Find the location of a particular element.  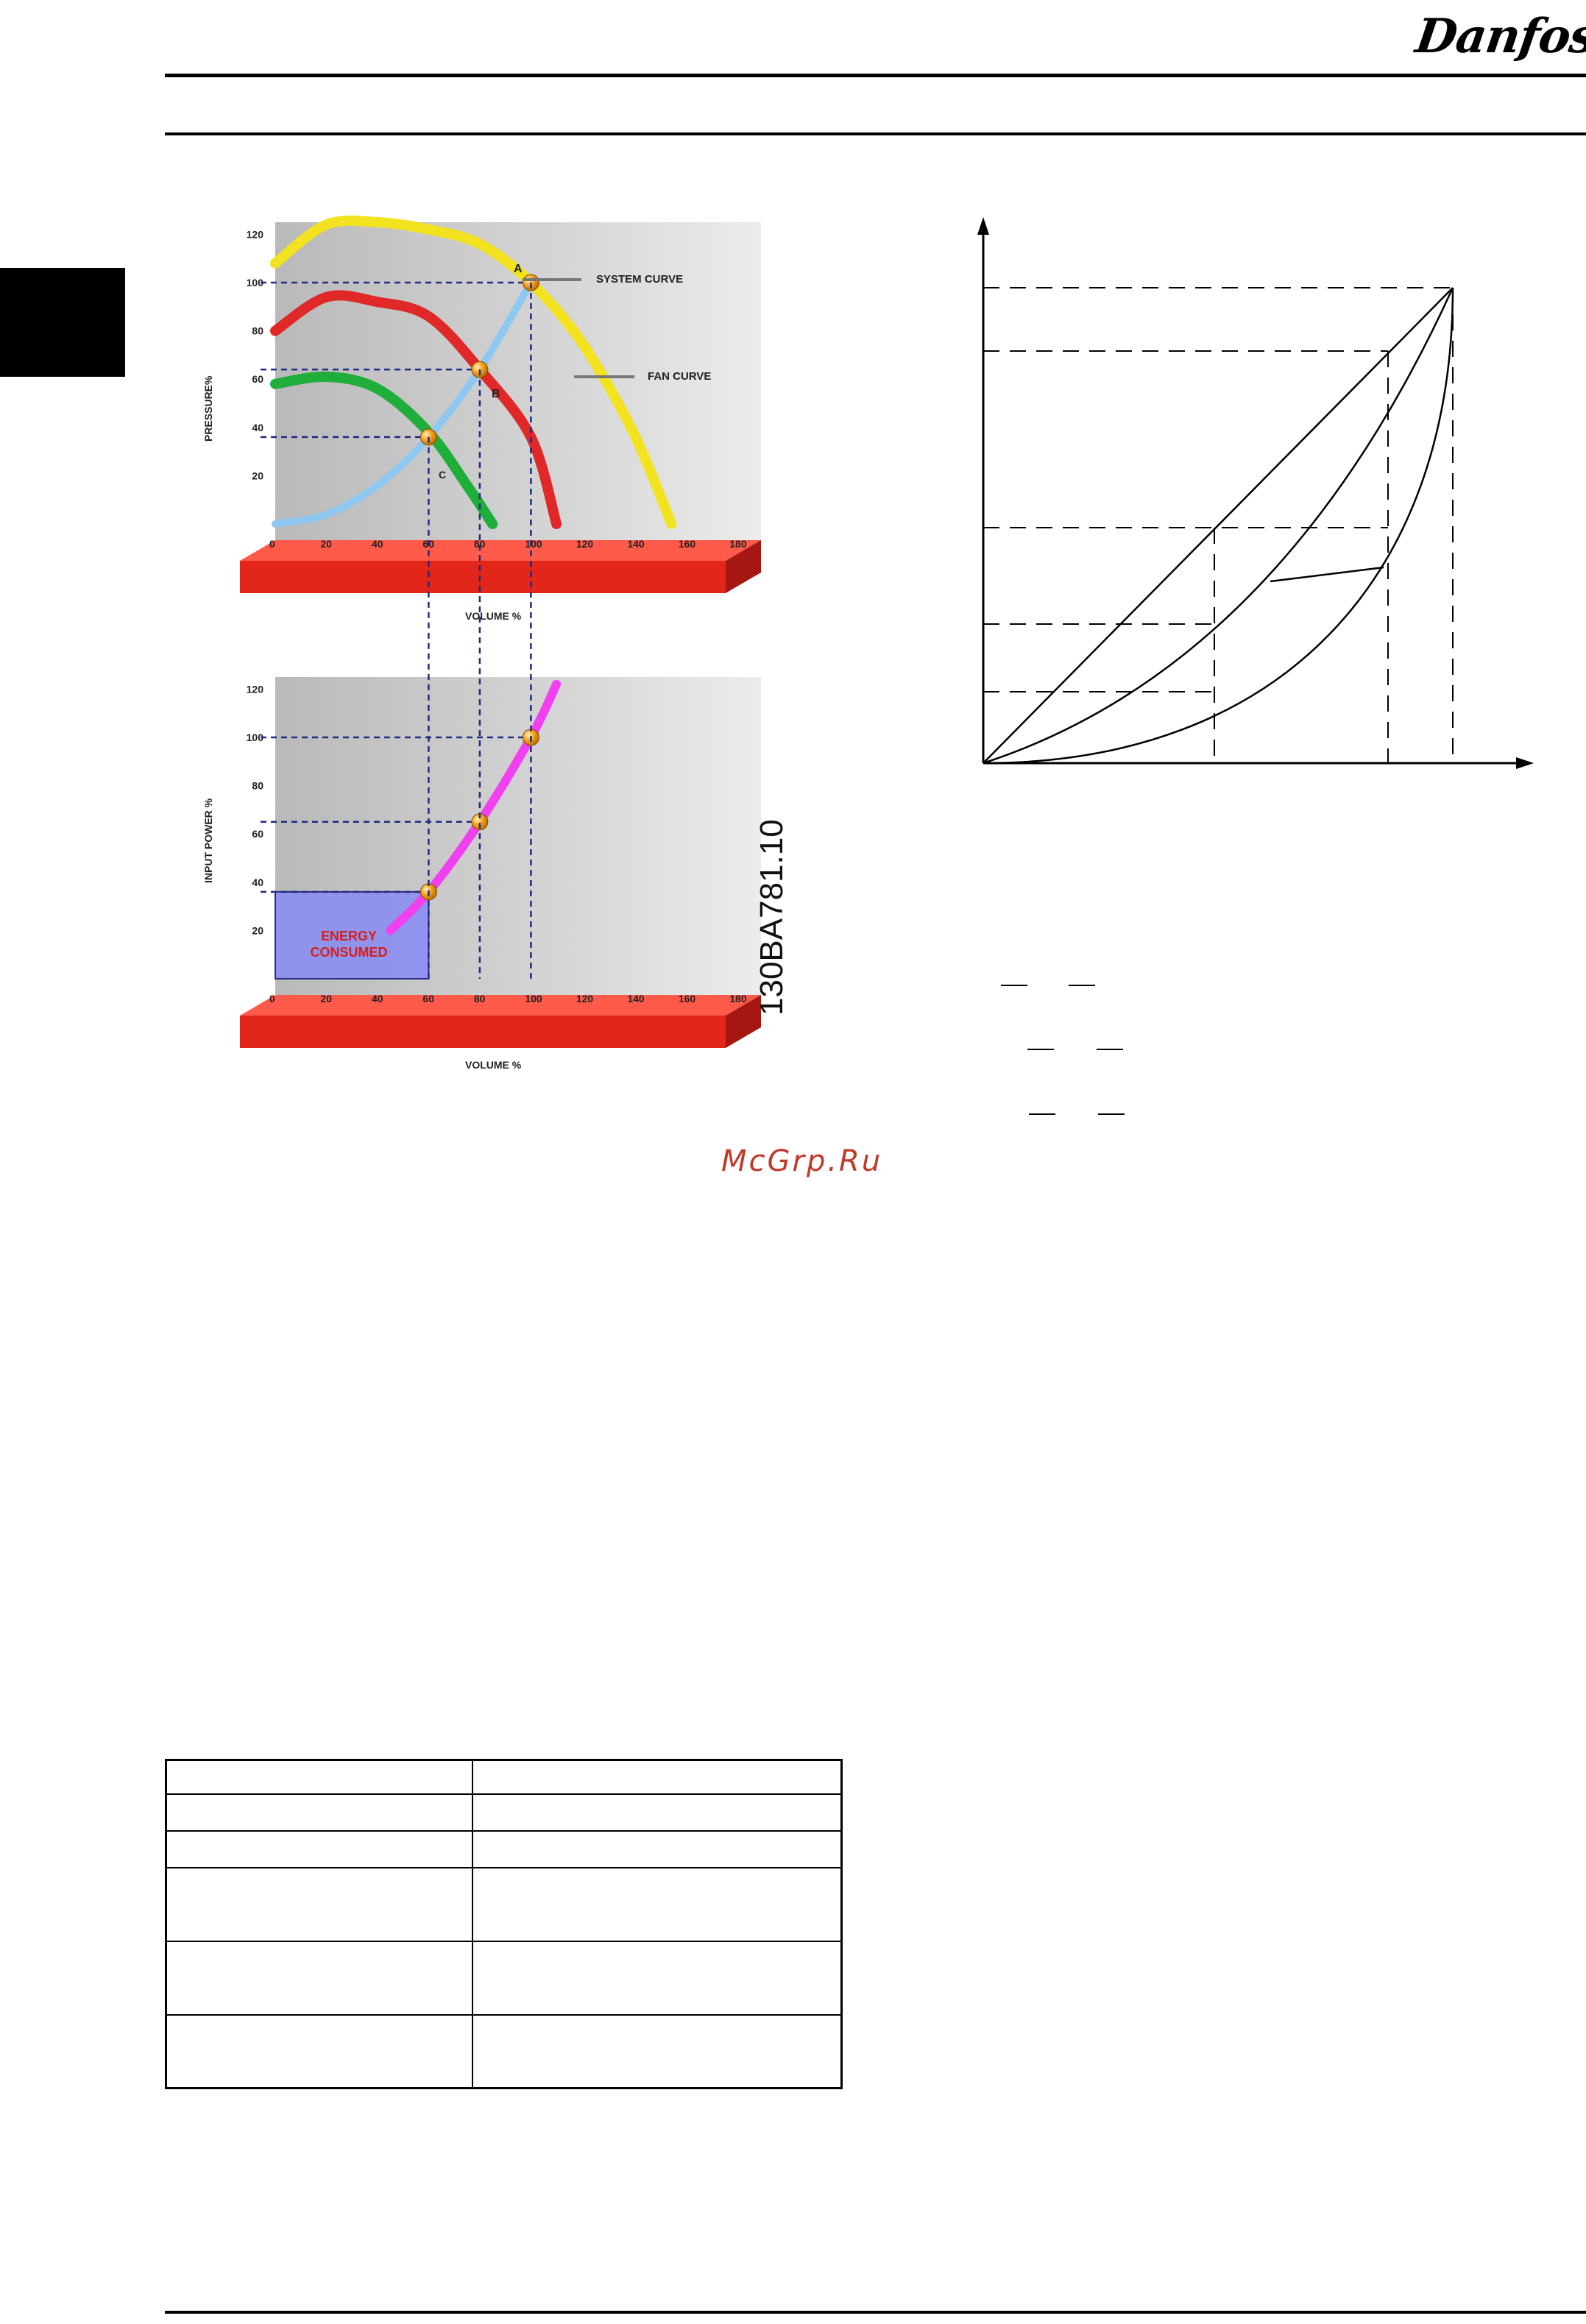

header-rule-bottom is located at coordinates (875, 133).